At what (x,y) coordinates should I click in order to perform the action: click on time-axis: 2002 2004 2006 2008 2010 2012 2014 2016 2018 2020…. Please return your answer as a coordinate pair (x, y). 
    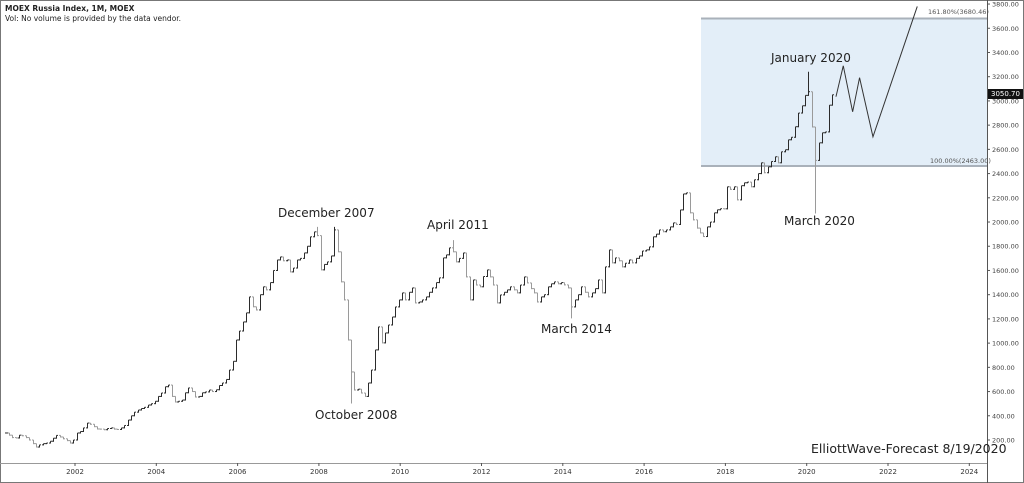
    Looking at the image, I should click on (522, 469).